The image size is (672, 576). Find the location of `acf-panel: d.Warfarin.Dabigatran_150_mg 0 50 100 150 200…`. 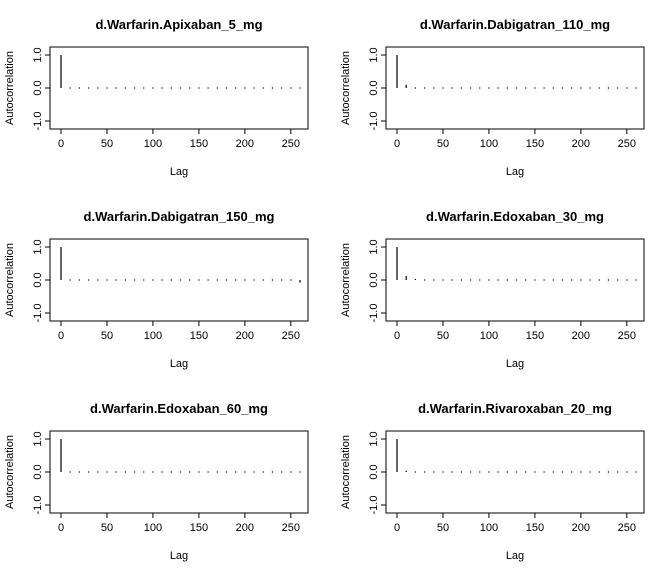

acf-panel: d.Warfarin.Dabigatran_150_mg 0 50 100 150 200… is located at coordinates (156, 289).